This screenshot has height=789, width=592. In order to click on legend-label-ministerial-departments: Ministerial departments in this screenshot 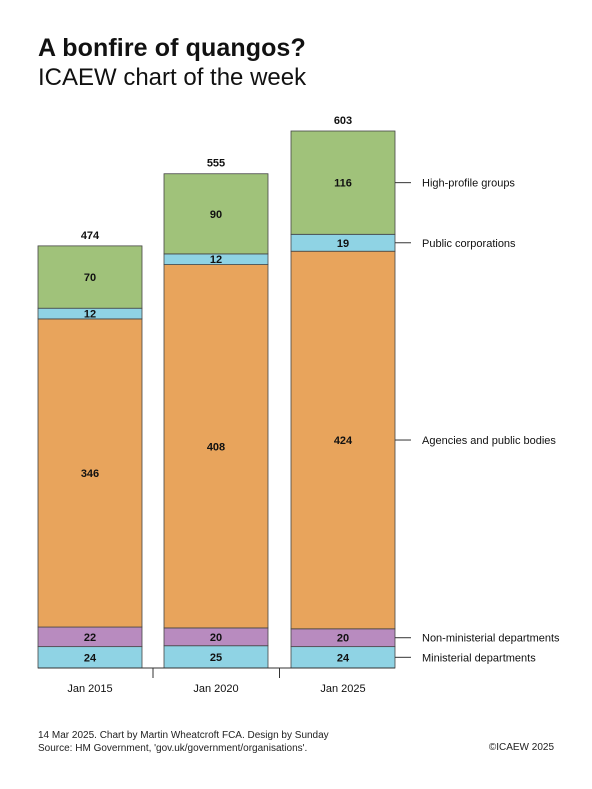, I will do `click(479, 658)`.